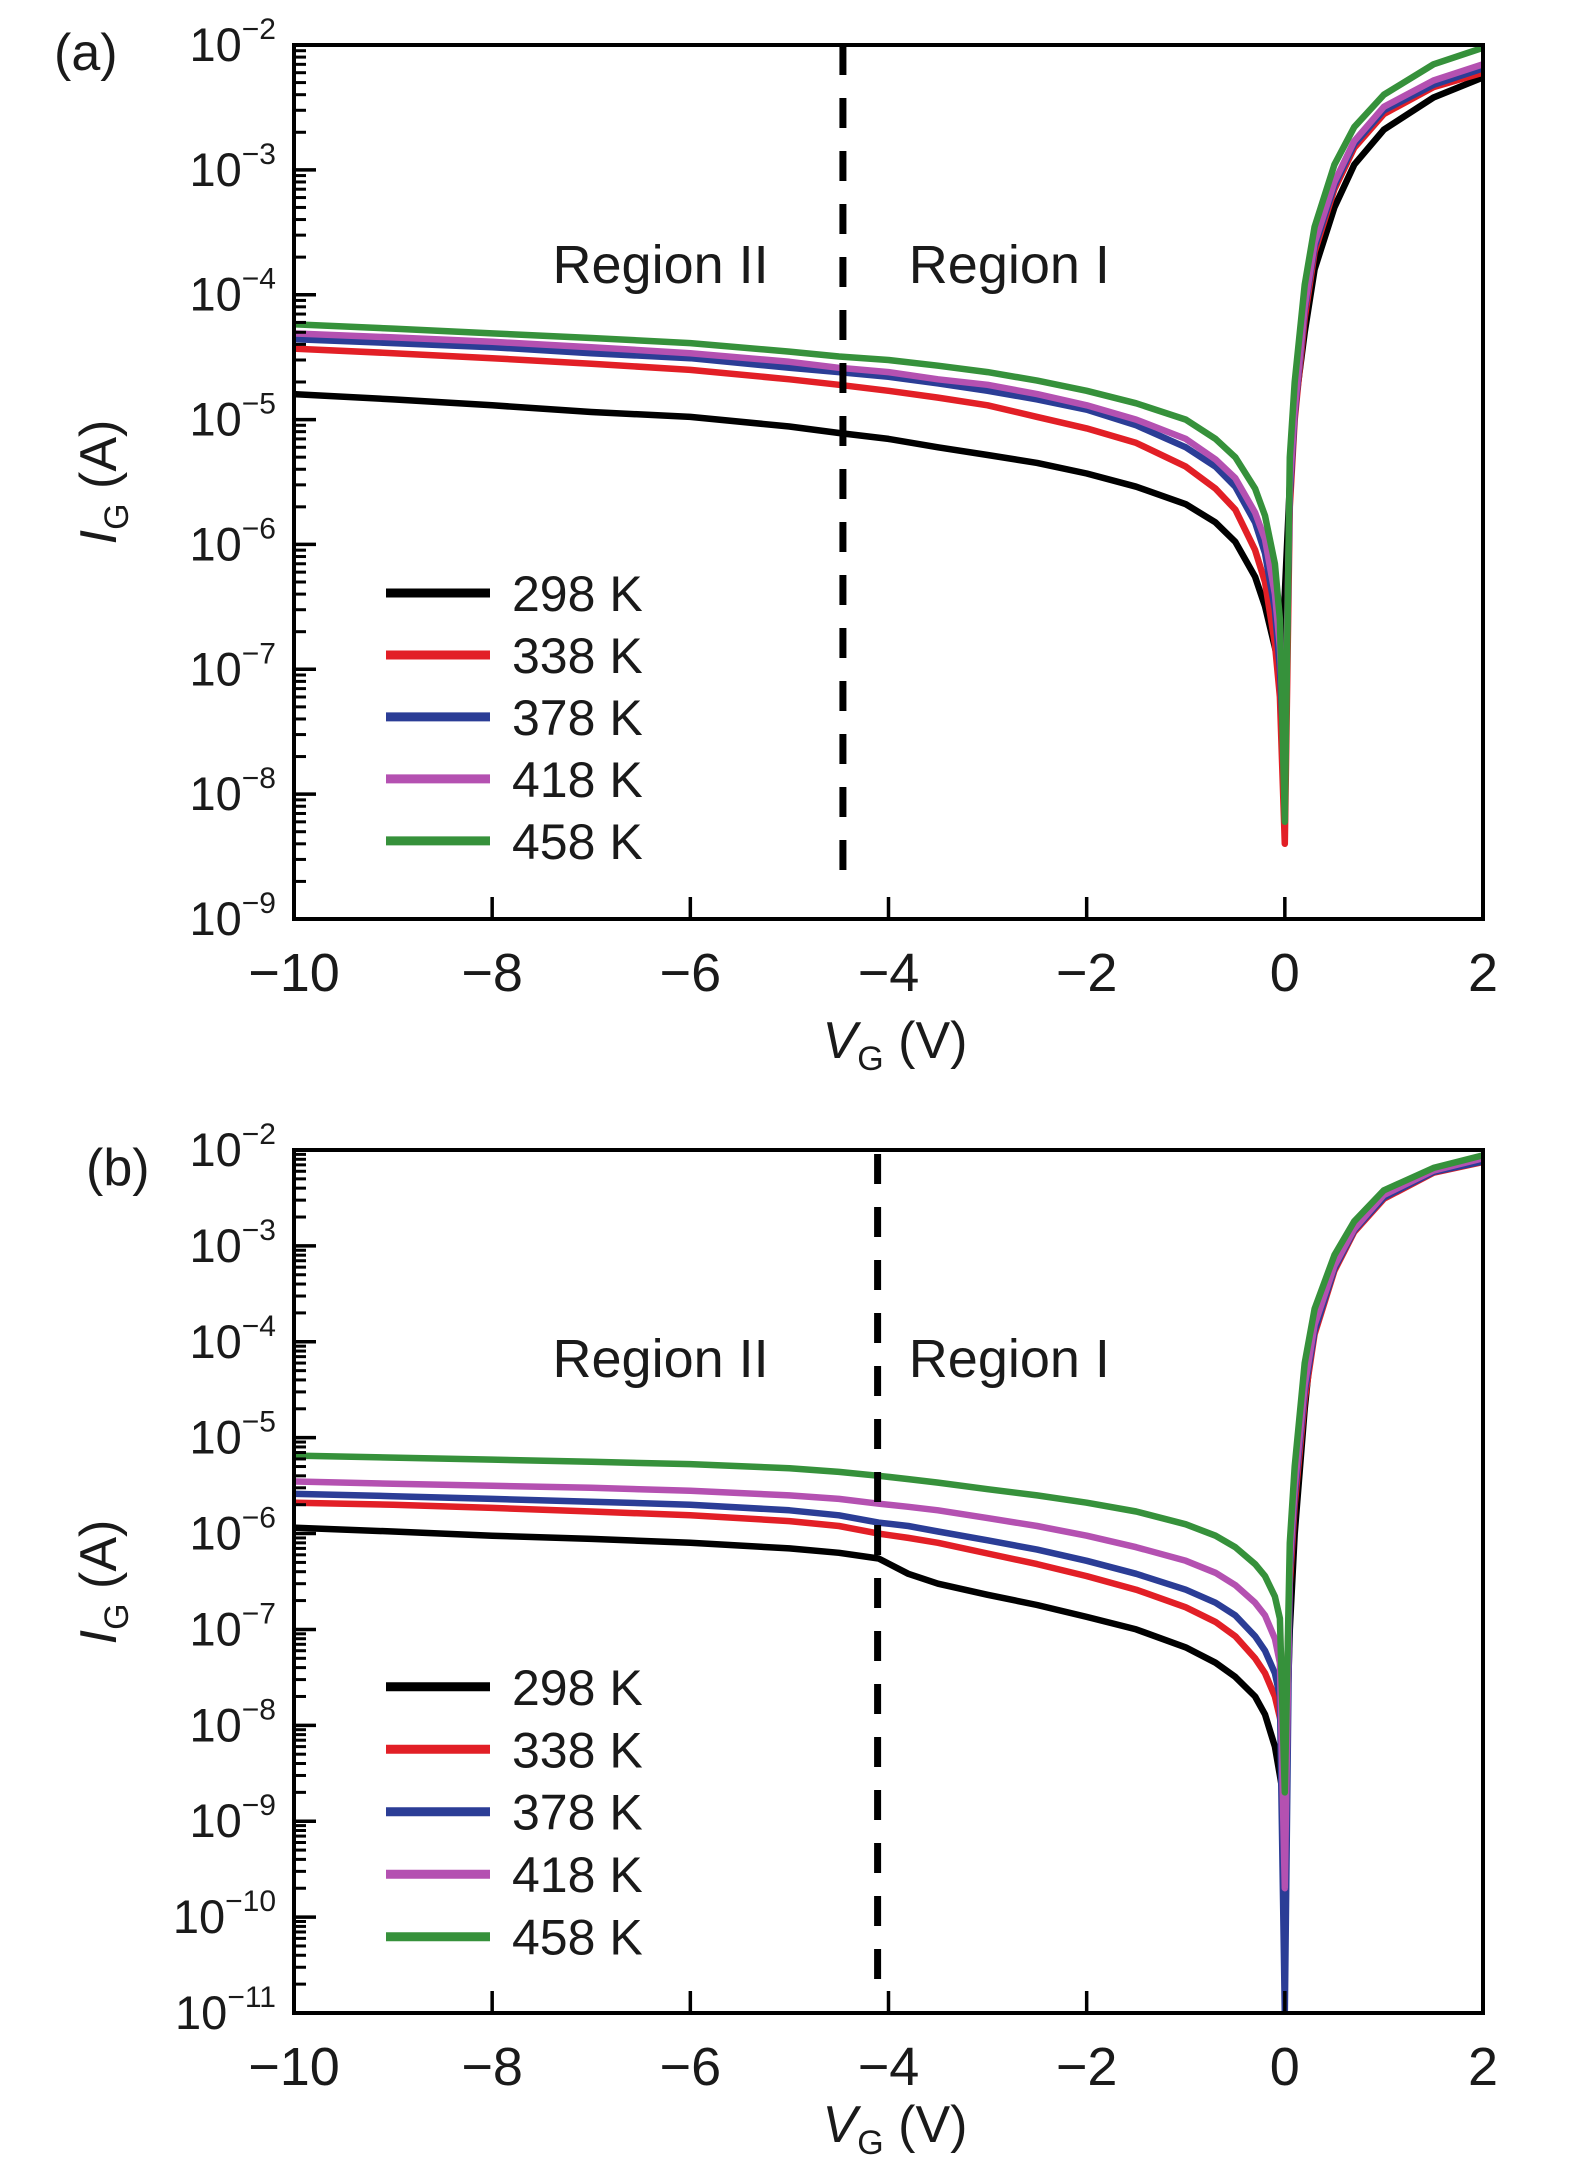 Image resolution: width=1575 pixels, height=2158 pixels. Describe the element at coordinates (225, 2010) in the screenshot. I see `y-tick-label: 10⁻¹¹` at that location.